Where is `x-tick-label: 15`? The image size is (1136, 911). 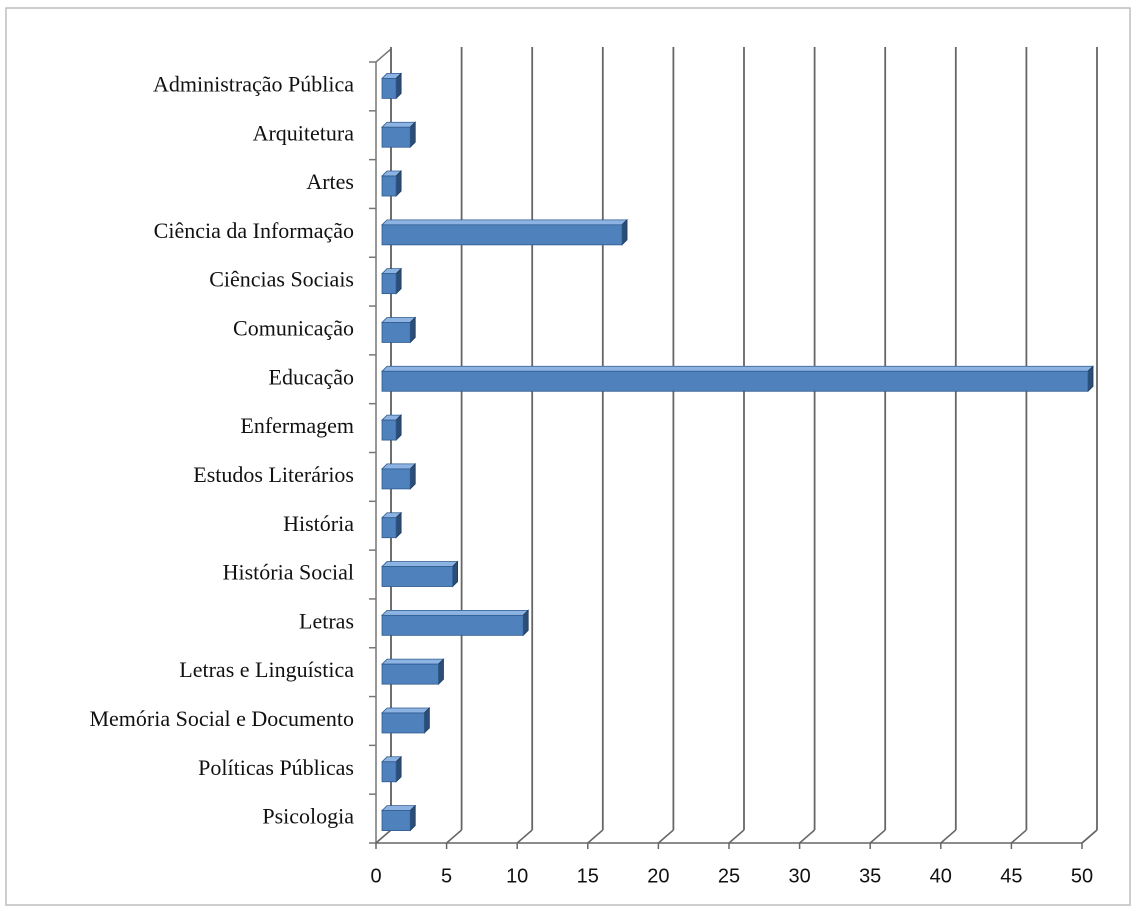 x-tick-label: 15 is located at coordinates (588, 876).